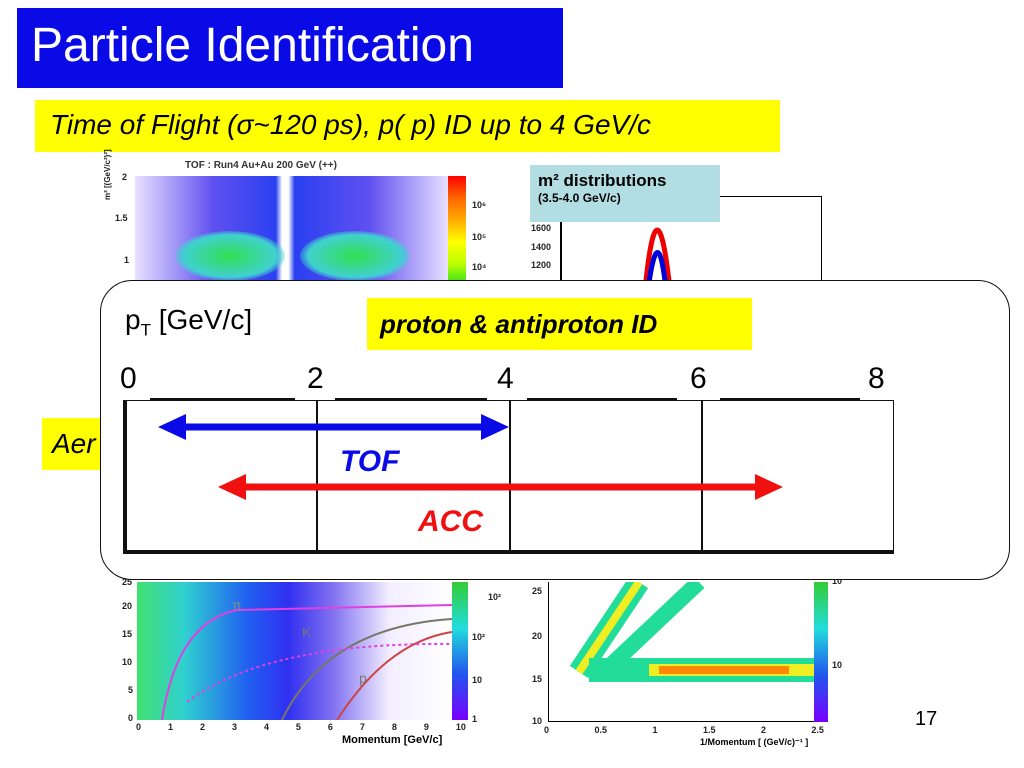  Describe the element at coordinates (298, 727) in the screenshot. I see `xtick: 5` at that location.